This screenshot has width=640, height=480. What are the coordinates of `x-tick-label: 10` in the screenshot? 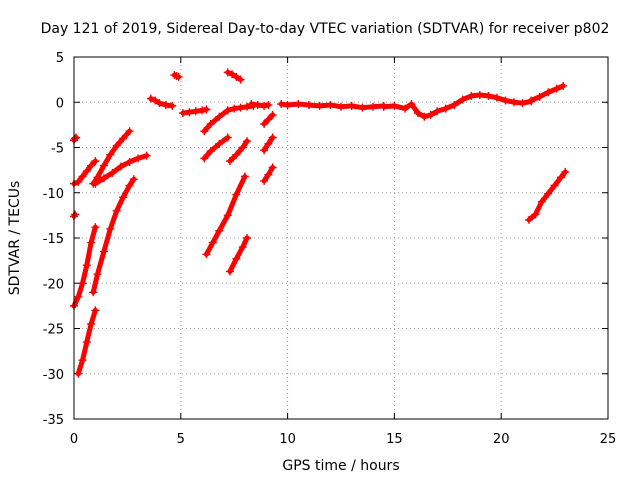 It's located at (287, 439).